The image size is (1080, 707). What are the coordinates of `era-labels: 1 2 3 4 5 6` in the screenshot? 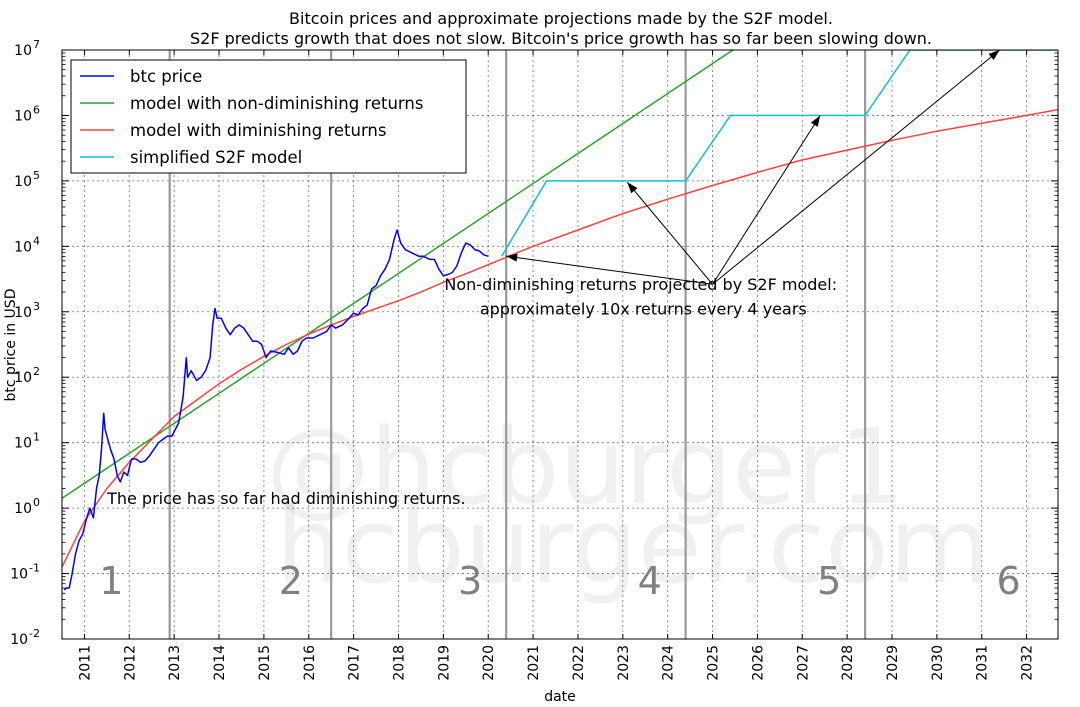 It's located at (559, 581).